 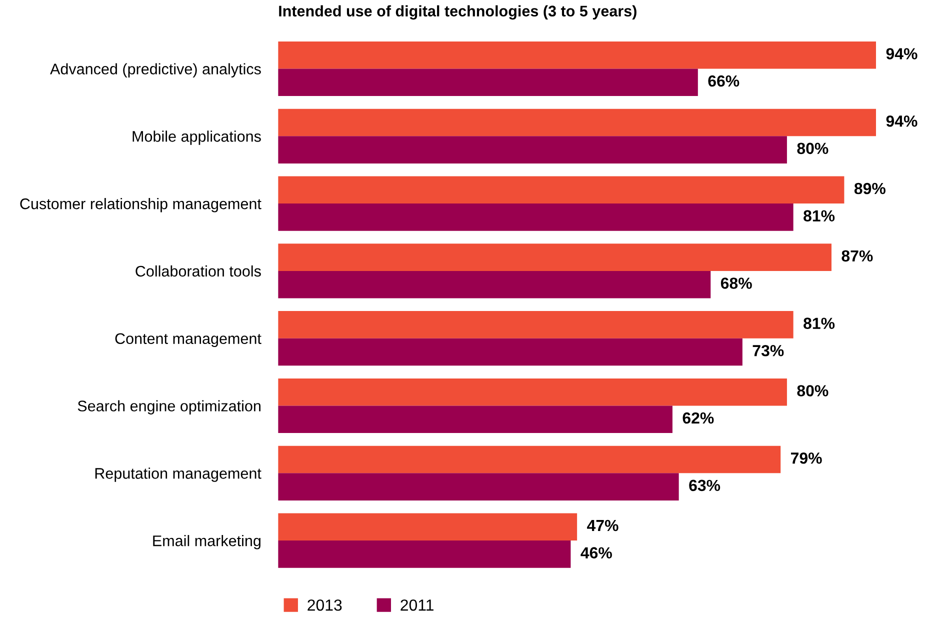 I want to click on data-label: 63%, so click(x=704, y=486).